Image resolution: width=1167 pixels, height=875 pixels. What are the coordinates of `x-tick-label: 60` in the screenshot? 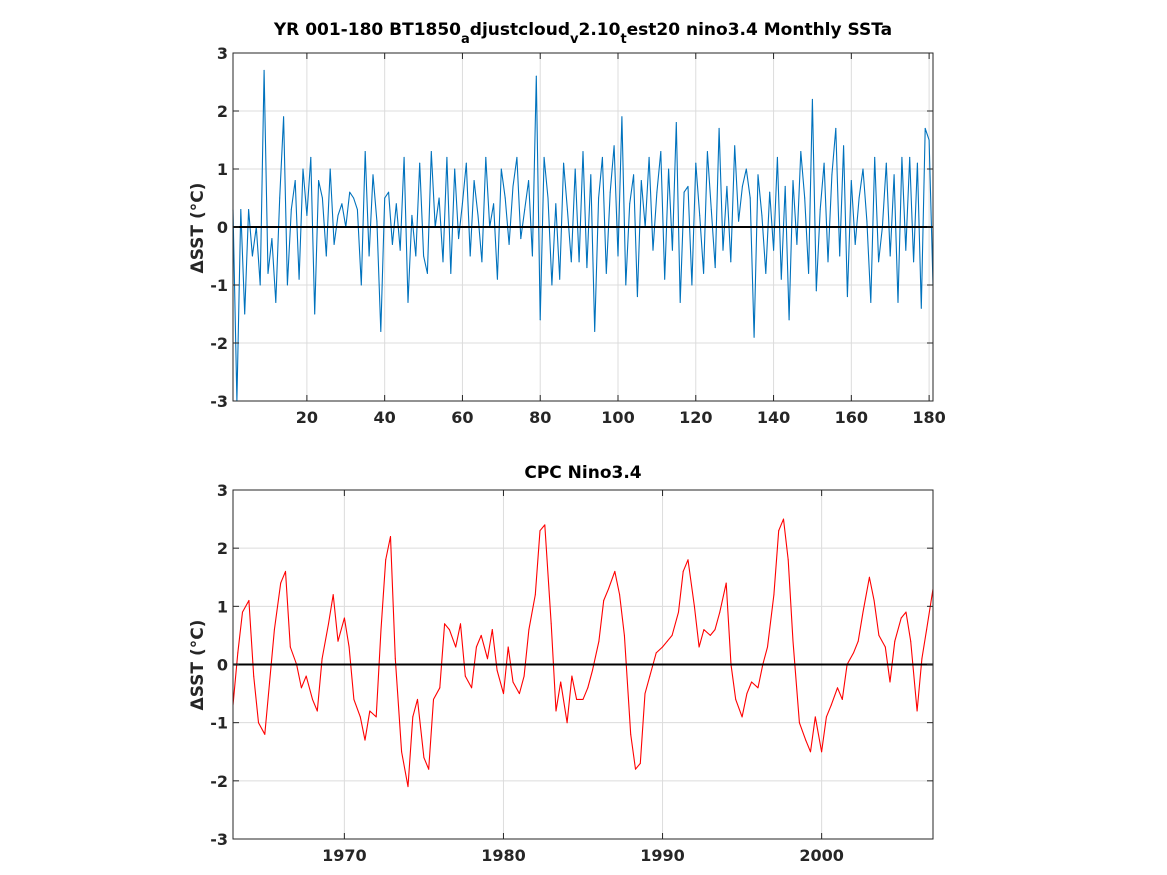 It's located at (462, 417).